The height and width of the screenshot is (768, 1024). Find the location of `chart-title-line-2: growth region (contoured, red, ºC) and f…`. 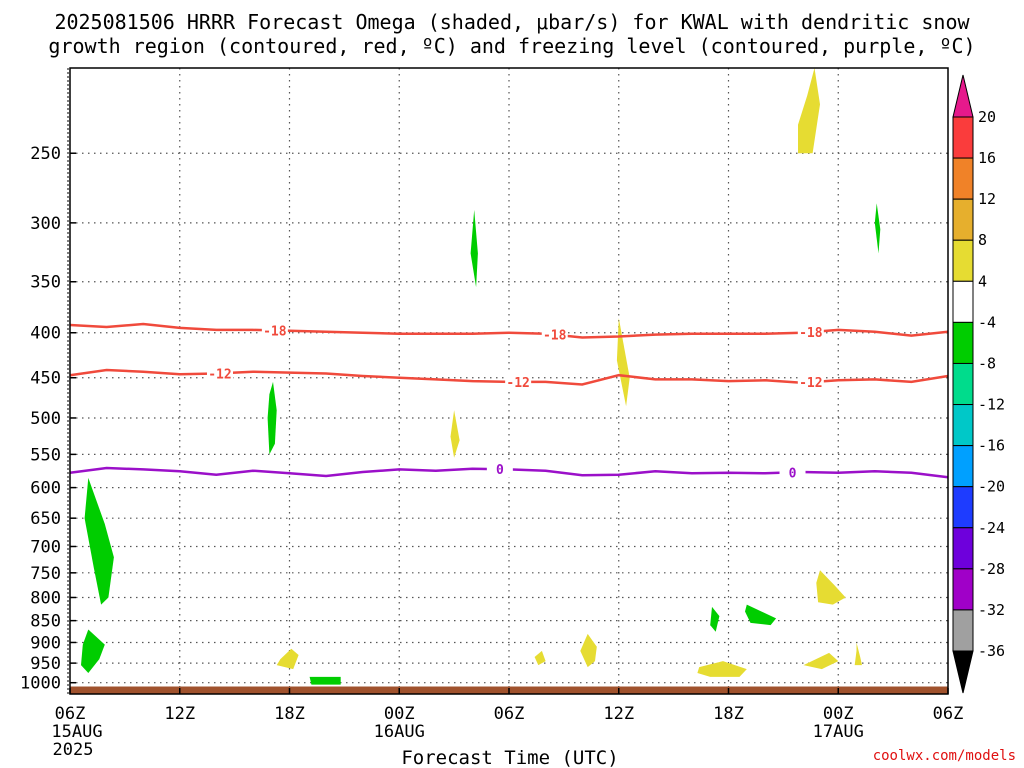

chart-title-line-2: growth region (contoured, red, ºC) and f… is located at coordinates (511, 46).